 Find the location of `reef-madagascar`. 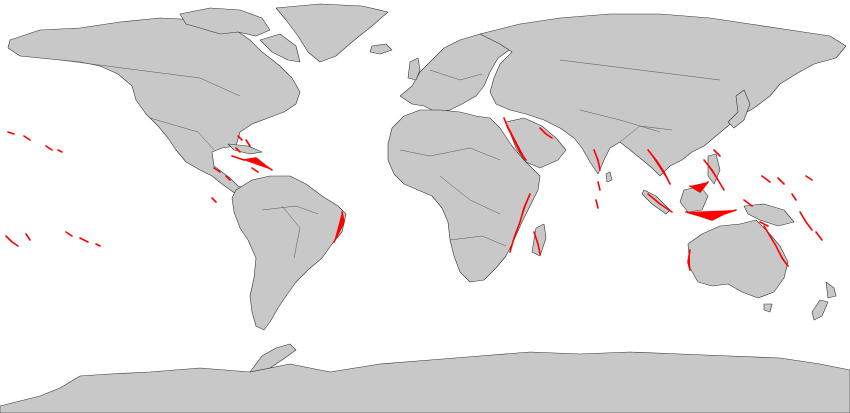

reef-madagascar is located at coordinates (537, 243).